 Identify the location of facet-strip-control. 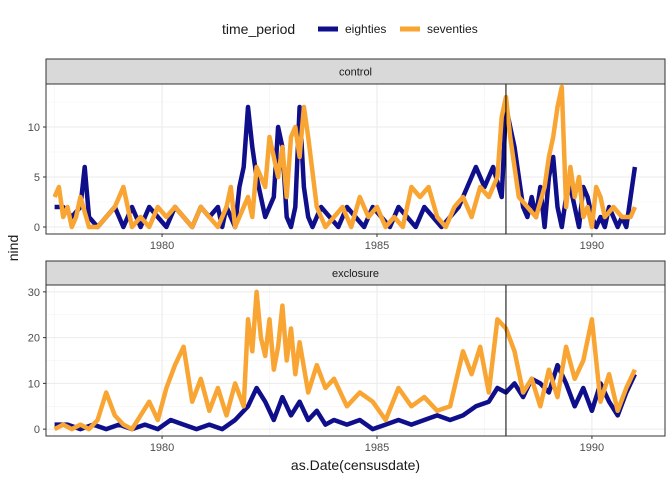
(355, 71).